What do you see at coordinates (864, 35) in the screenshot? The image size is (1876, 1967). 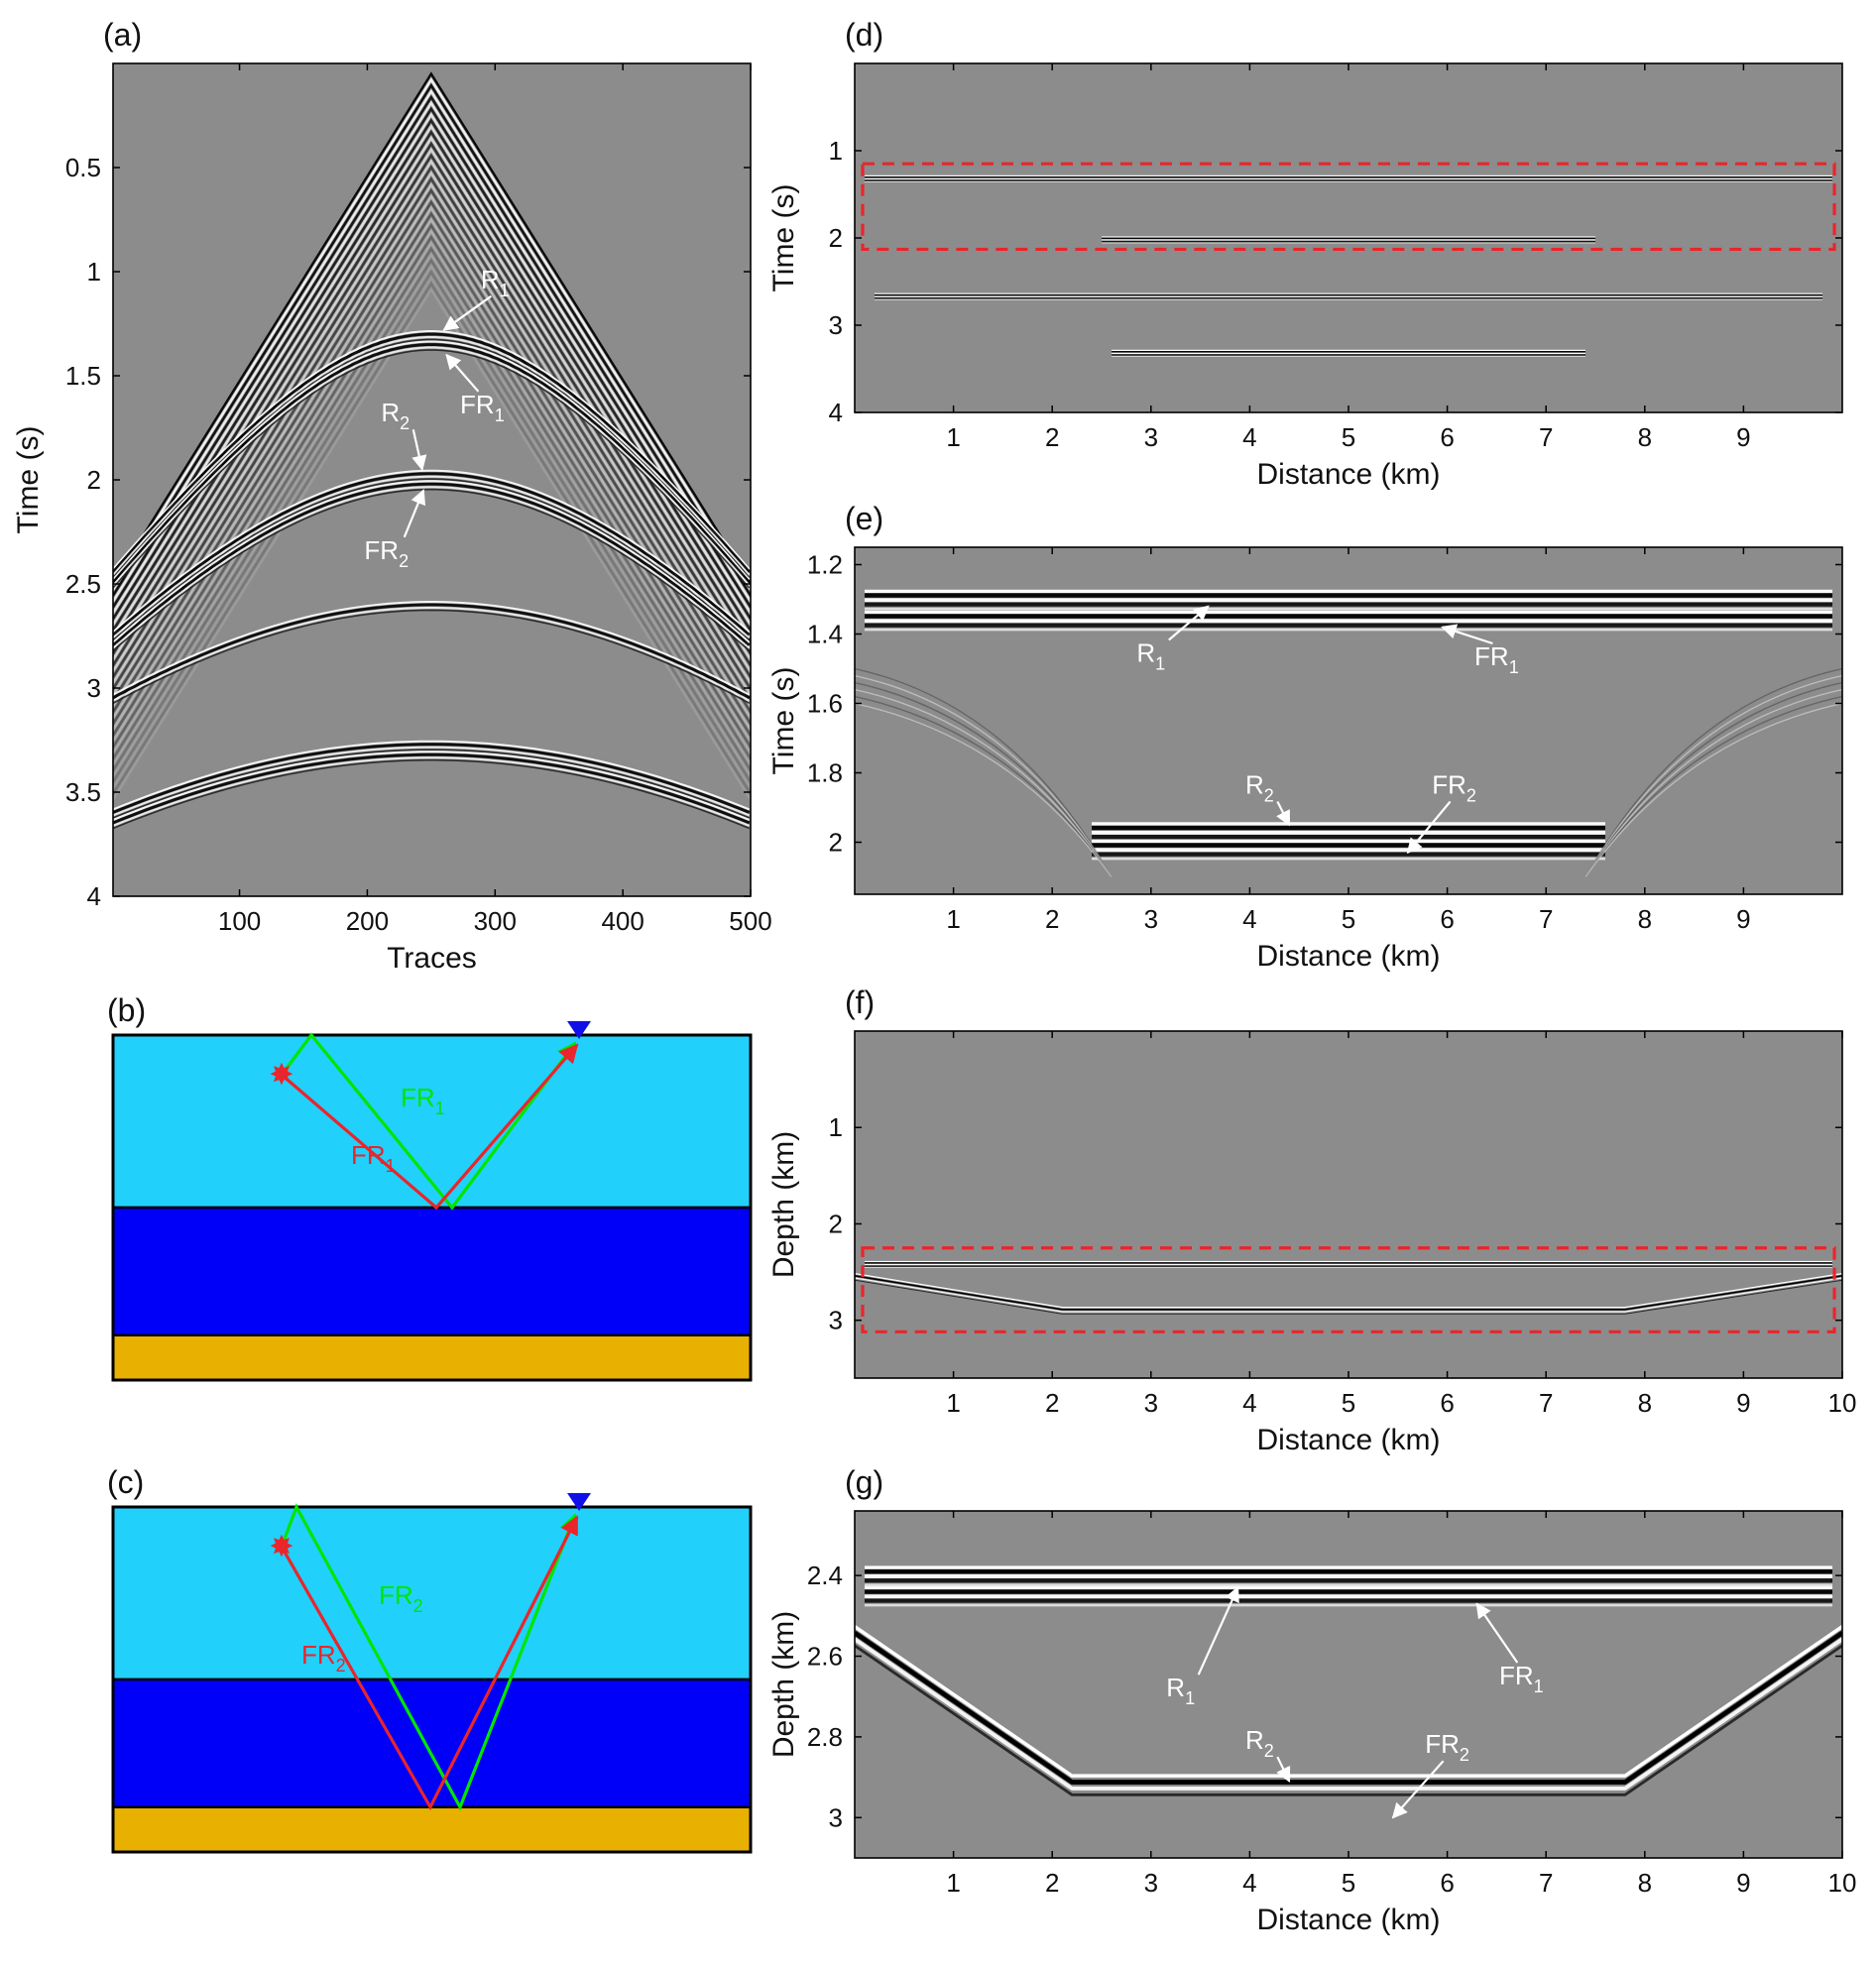 I see `panel-label: (d)` at bounding box center [864, 35].